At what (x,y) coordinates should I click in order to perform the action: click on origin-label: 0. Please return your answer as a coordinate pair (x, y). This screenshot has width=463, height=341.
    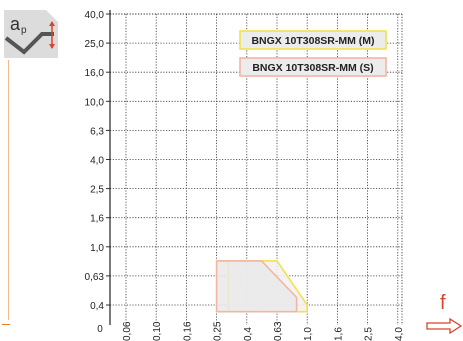
    Looking at the image, I should click on (100, 329).